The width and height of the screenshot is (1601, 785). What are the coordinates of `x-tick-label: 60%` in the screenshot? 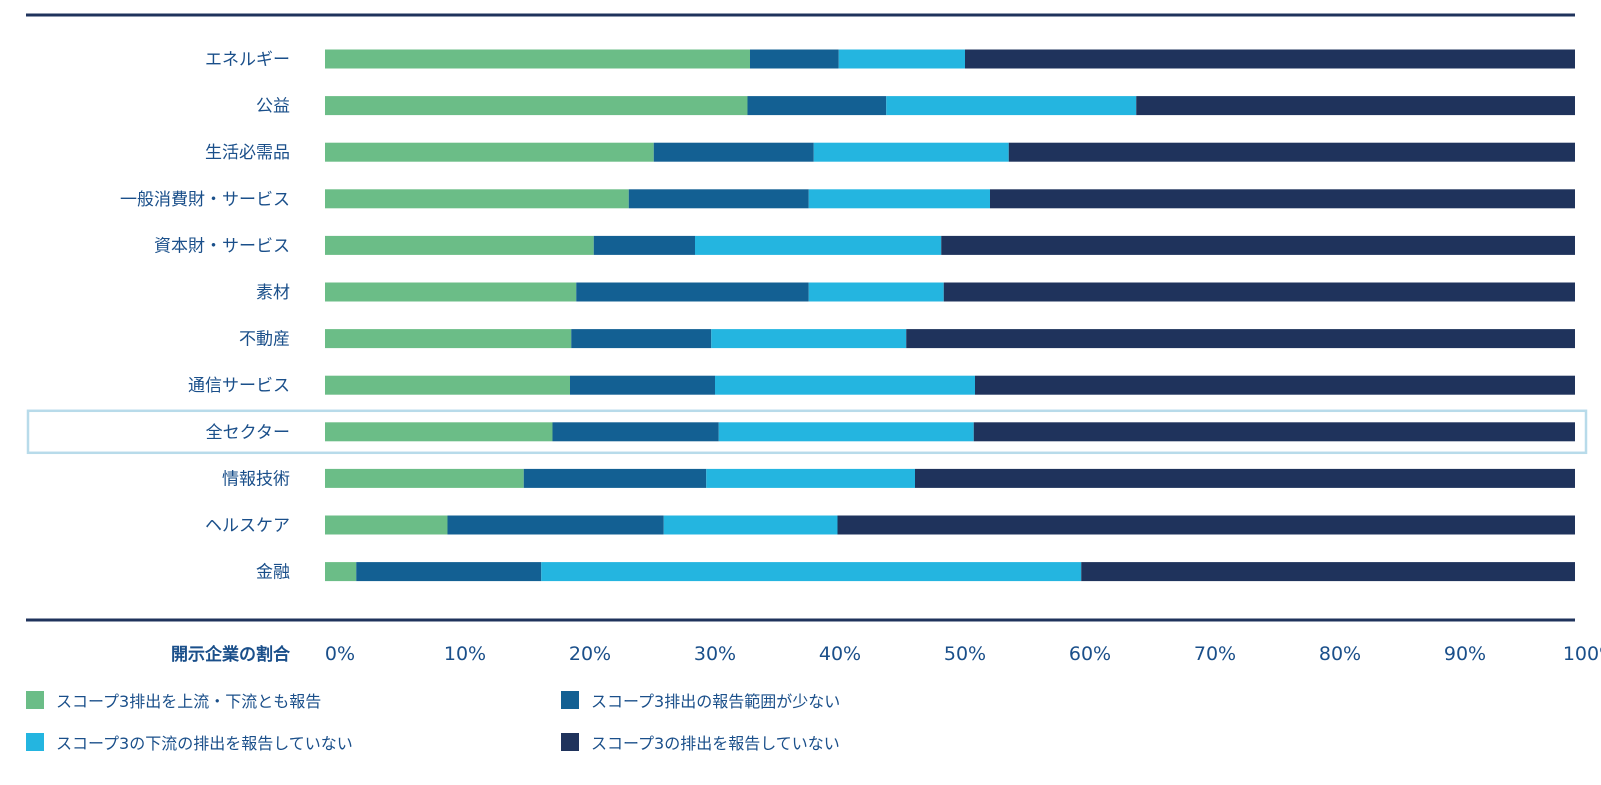 It's located at (1090, 654).